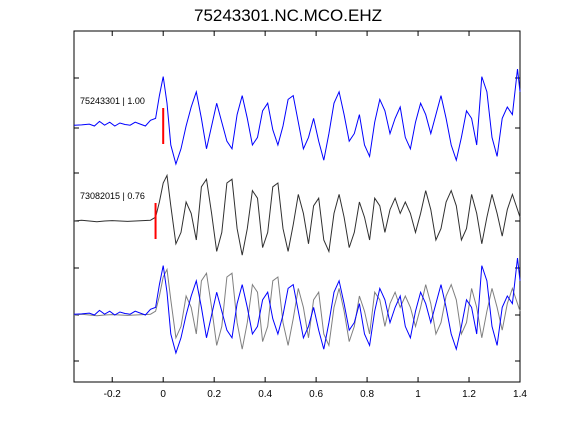  Describe the element at coordinates (469, 394) in the screenshot. I see `x-tick-label: 1.2` at that location.